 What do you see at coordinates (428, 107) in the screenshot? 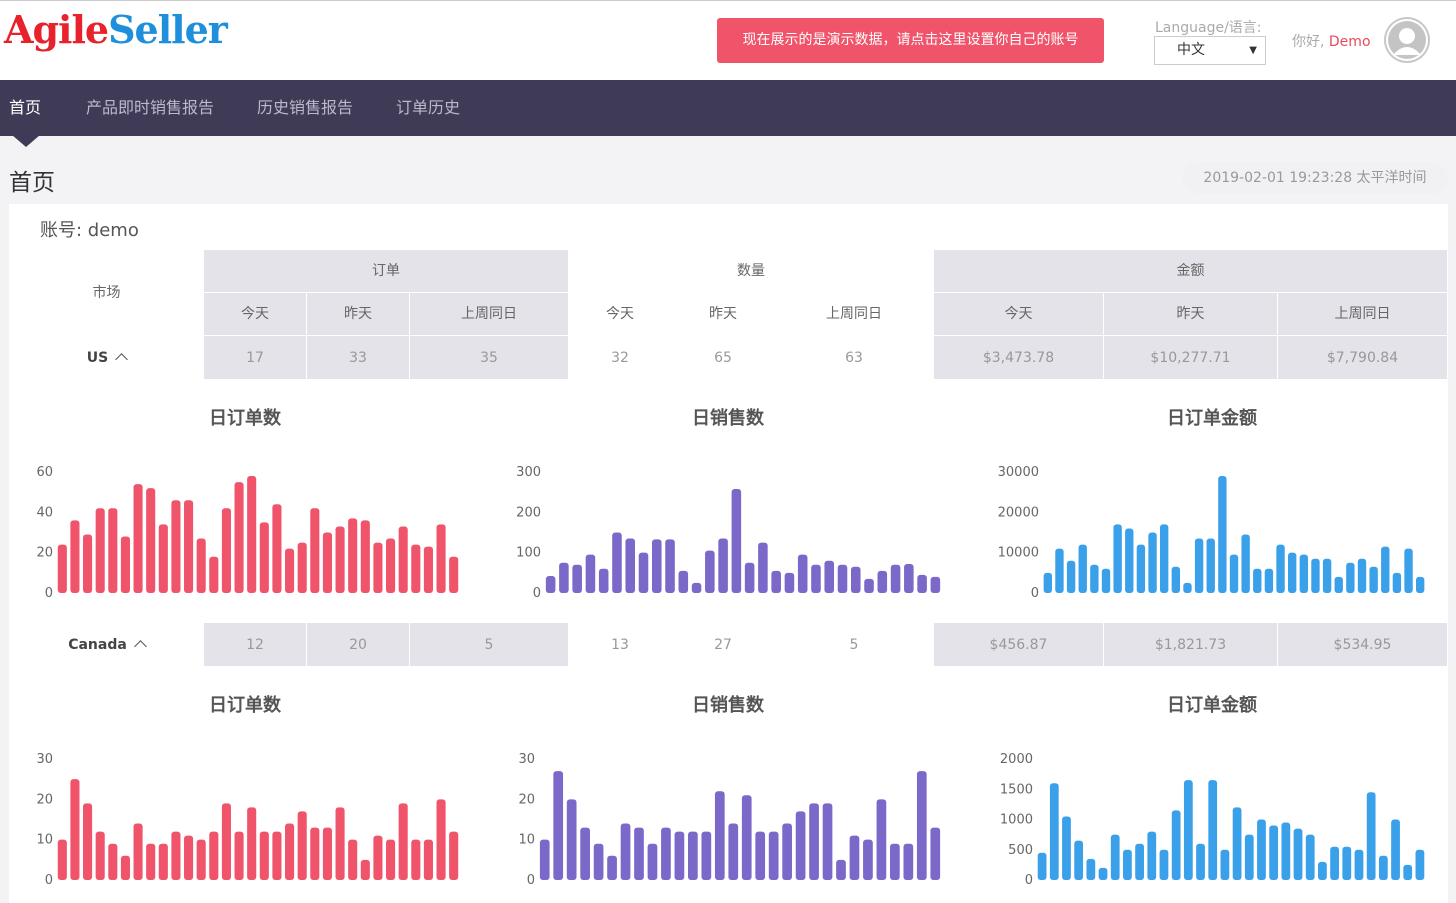
I see `nav-item-order-history: 订单历史` at bounding box center [428, 107].